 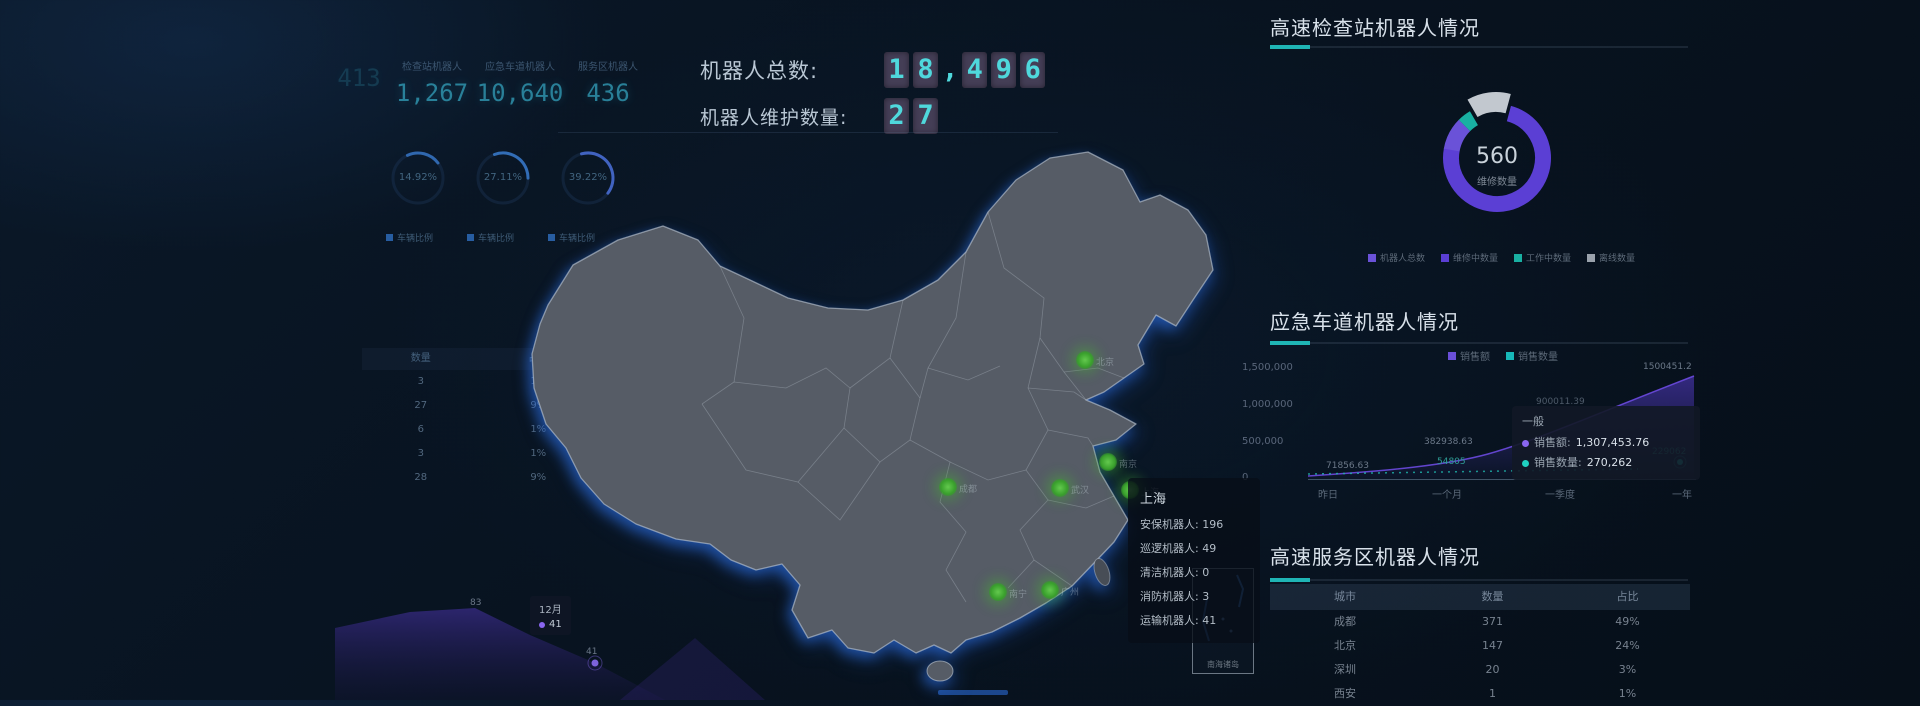 What do you see at coordinates (1492, 596) in the screenshot?
I see `header-count: 数量` at bounding box center [1492, 596].